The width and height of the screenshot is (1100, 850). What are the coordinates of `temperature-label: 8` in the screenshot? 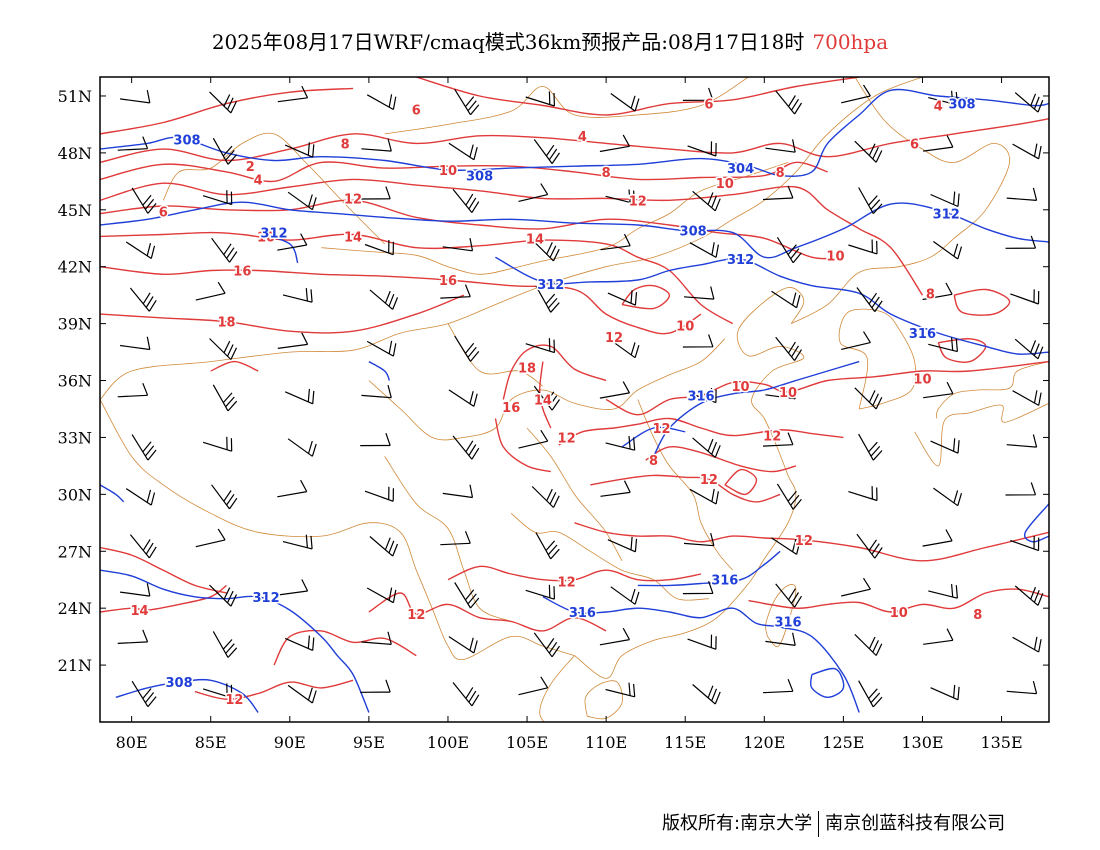 It's located at (345, 144).